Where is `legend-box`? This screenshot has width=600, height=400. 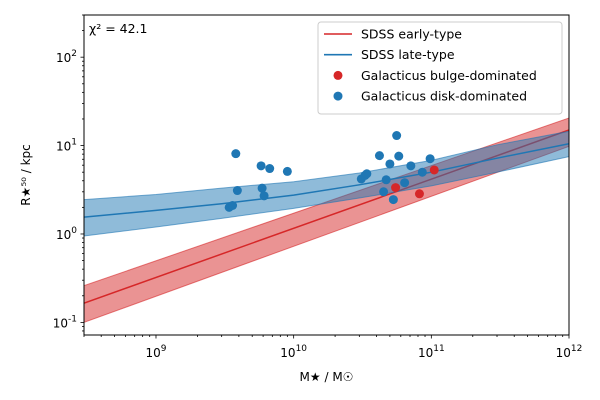 legend-box is located at coordinates (440, 68).